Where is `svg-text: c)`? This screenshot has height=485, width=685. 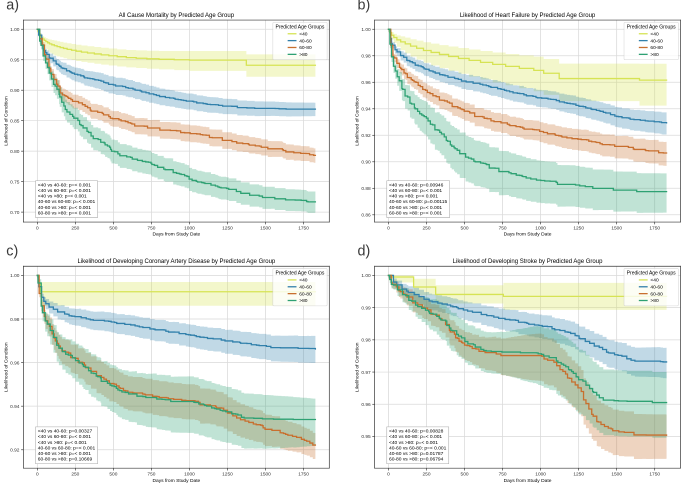
svg-text: c) is located at coordinates (12, 251).